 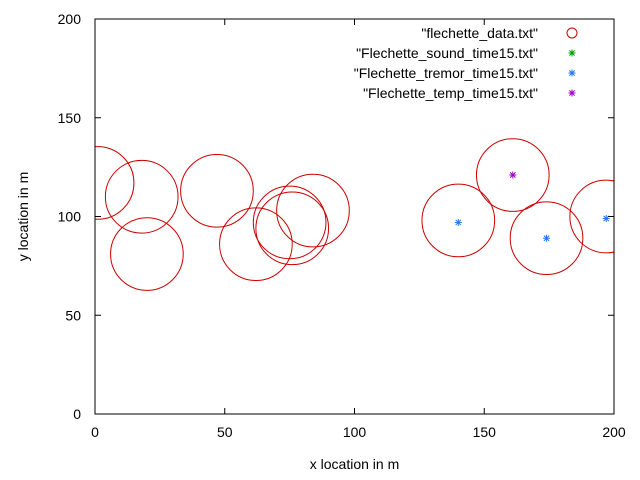 I want to click on x-axis-label: x location in m, so click(x=354, y=464).